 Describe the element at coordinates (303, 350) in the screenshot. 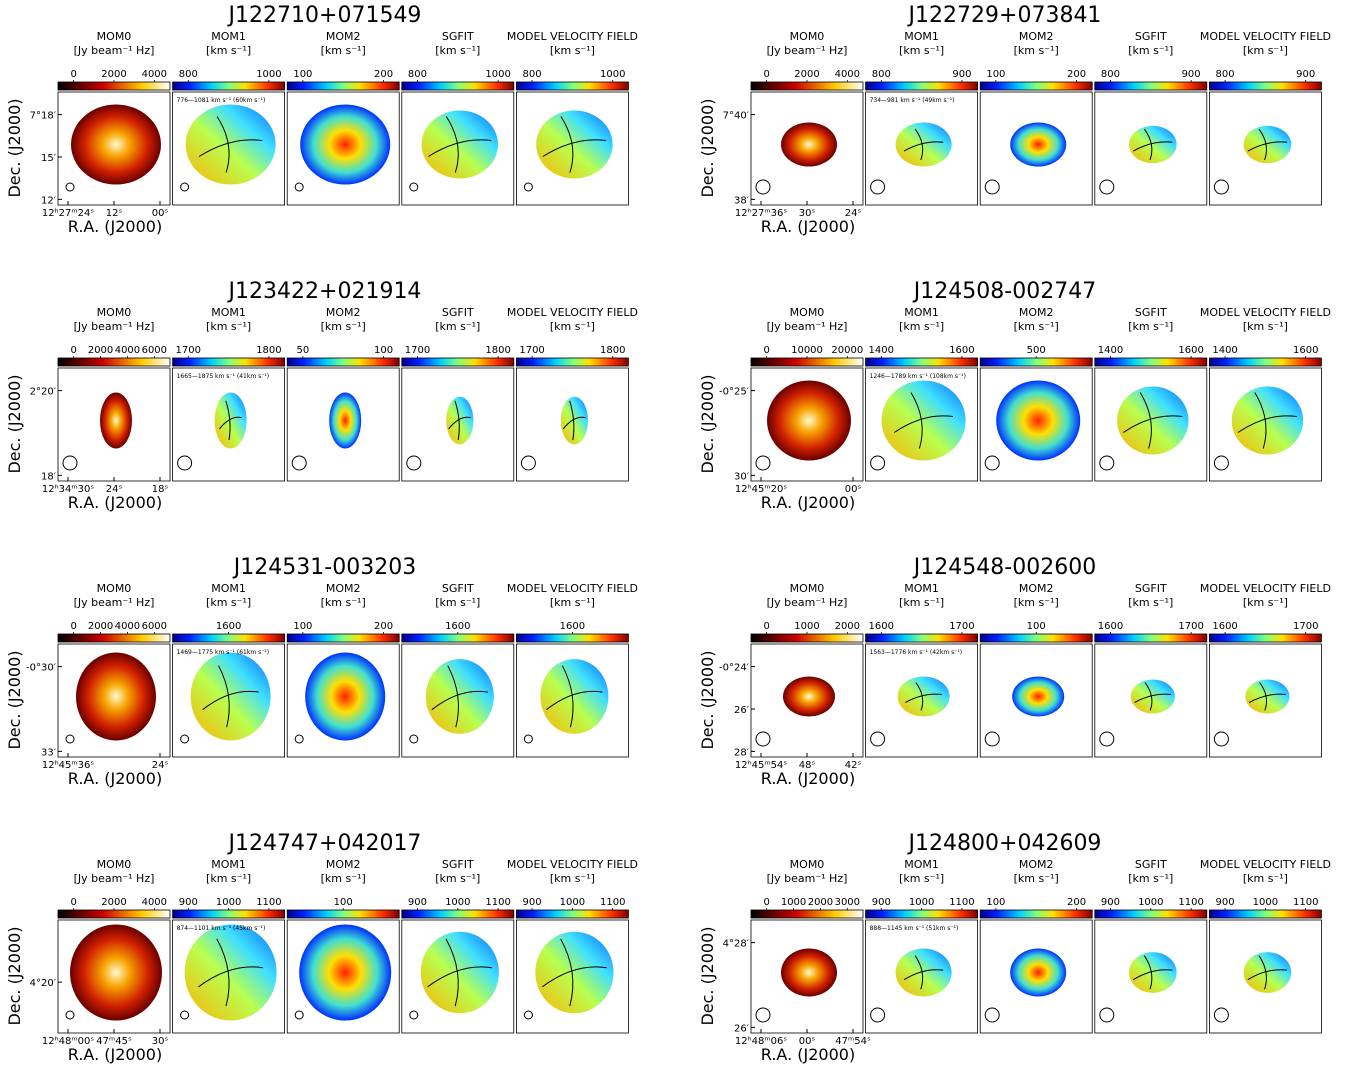

I see `colorbar-tick-label: 50` at that location.